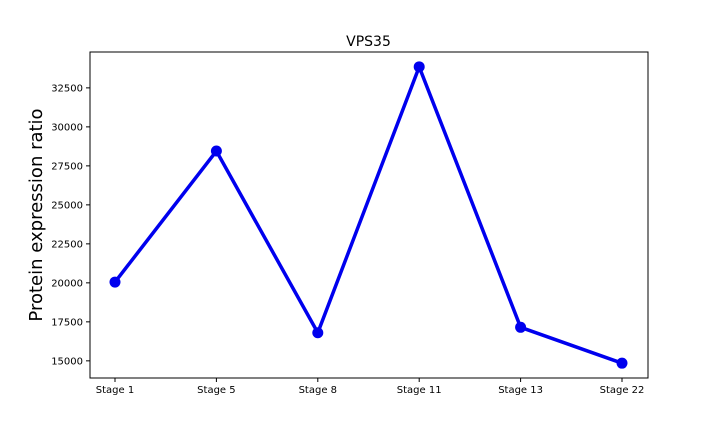  I want to click on y-tick-label: 22500, so click(67, 244).